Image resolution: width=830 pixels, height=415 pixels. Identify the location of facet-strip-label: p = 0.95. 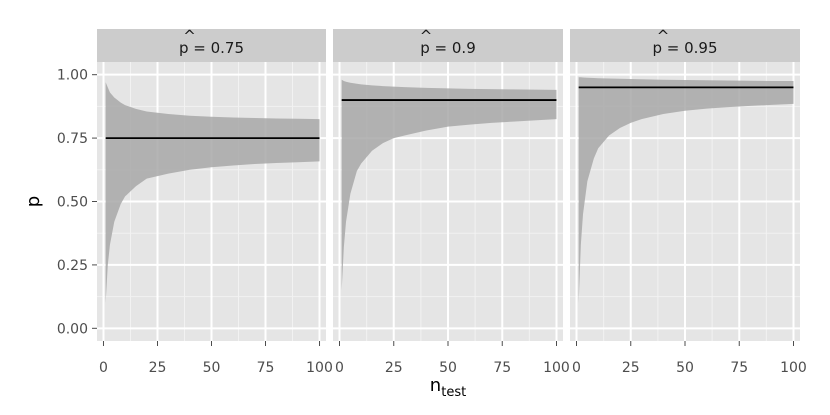
(684, 48).